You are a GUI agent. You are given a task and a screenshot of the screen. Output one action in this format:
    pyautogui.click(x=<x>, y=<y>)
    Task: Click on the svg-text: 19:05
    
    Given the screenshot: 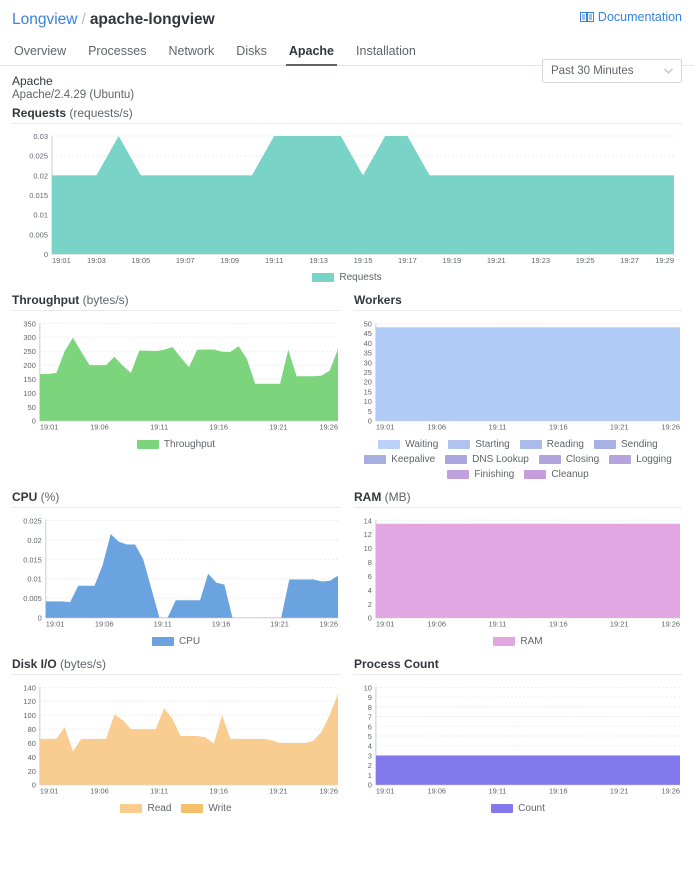 What is the action you would take?
    pyautogui.click(x=140, y=260)
    